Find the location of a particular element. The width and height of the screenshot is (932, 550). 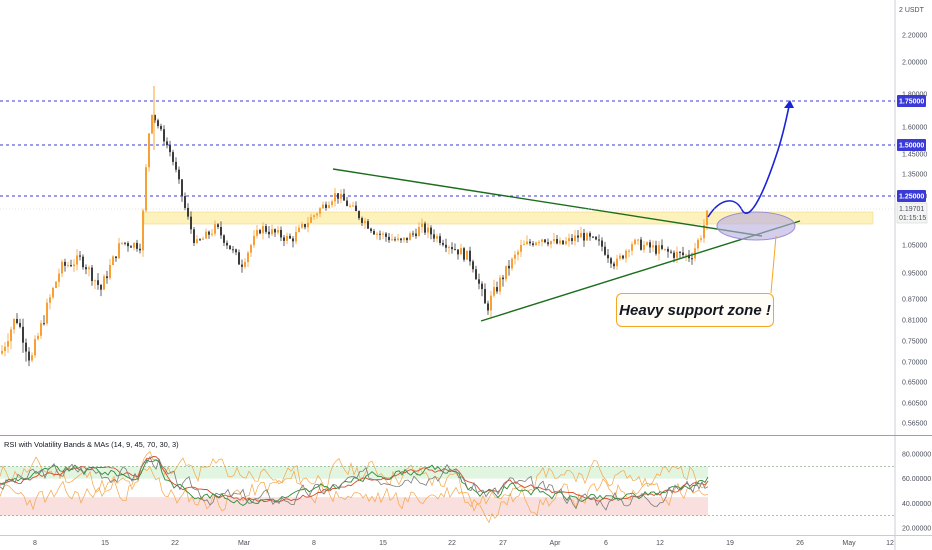

price-axis-label: 0.81000 is located at coordinates (914, 321).